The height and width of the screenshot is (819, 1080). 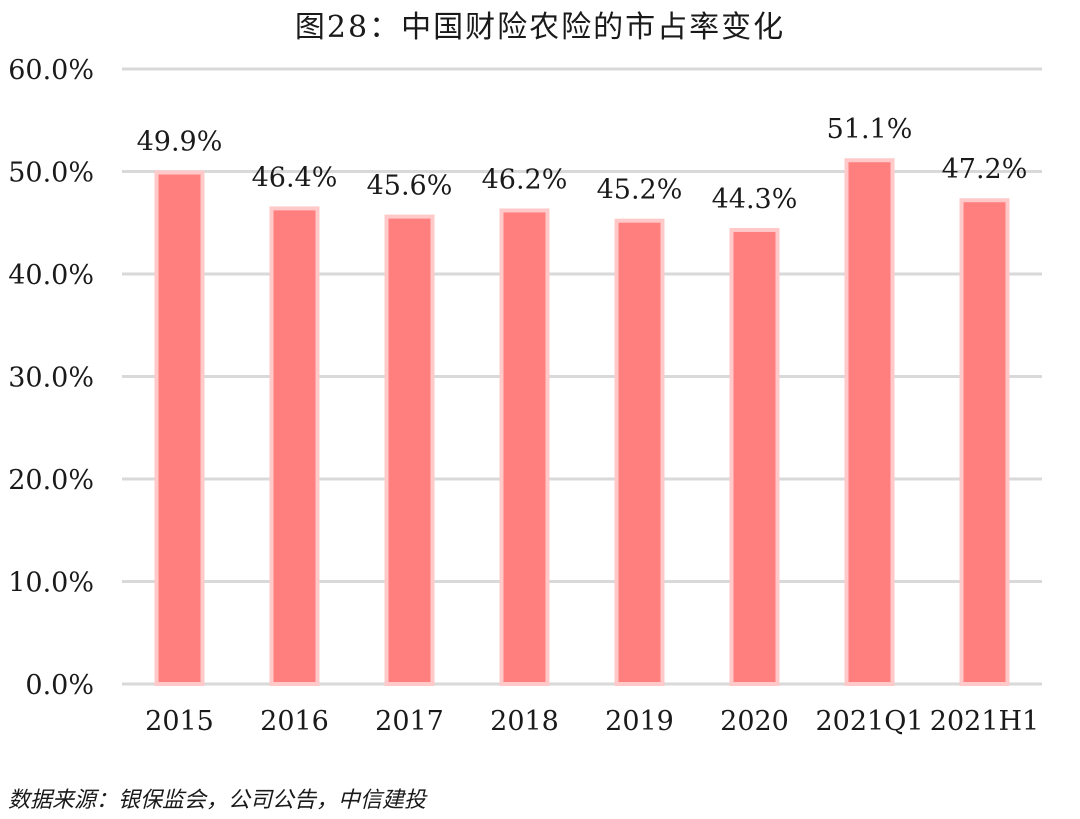 What do you see at coordinates (592, 721) in the screenshot?
I see `x-axis-ticks: 2015 2016 2017 2018 2019 2020 2021Q1 2021H1` at bounding box center [592, 721].